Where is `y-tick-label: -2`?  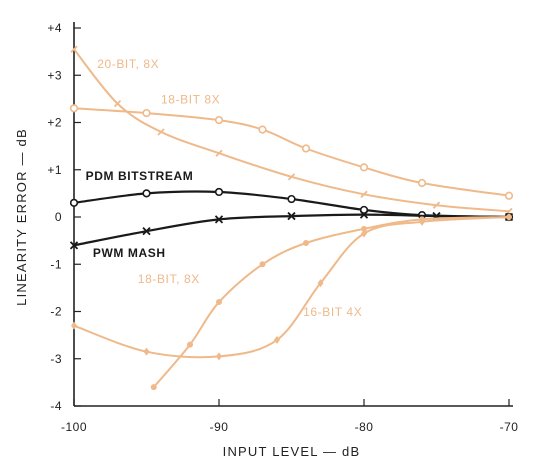
y-tick-label: -2 is located at coordinates (56, 312).